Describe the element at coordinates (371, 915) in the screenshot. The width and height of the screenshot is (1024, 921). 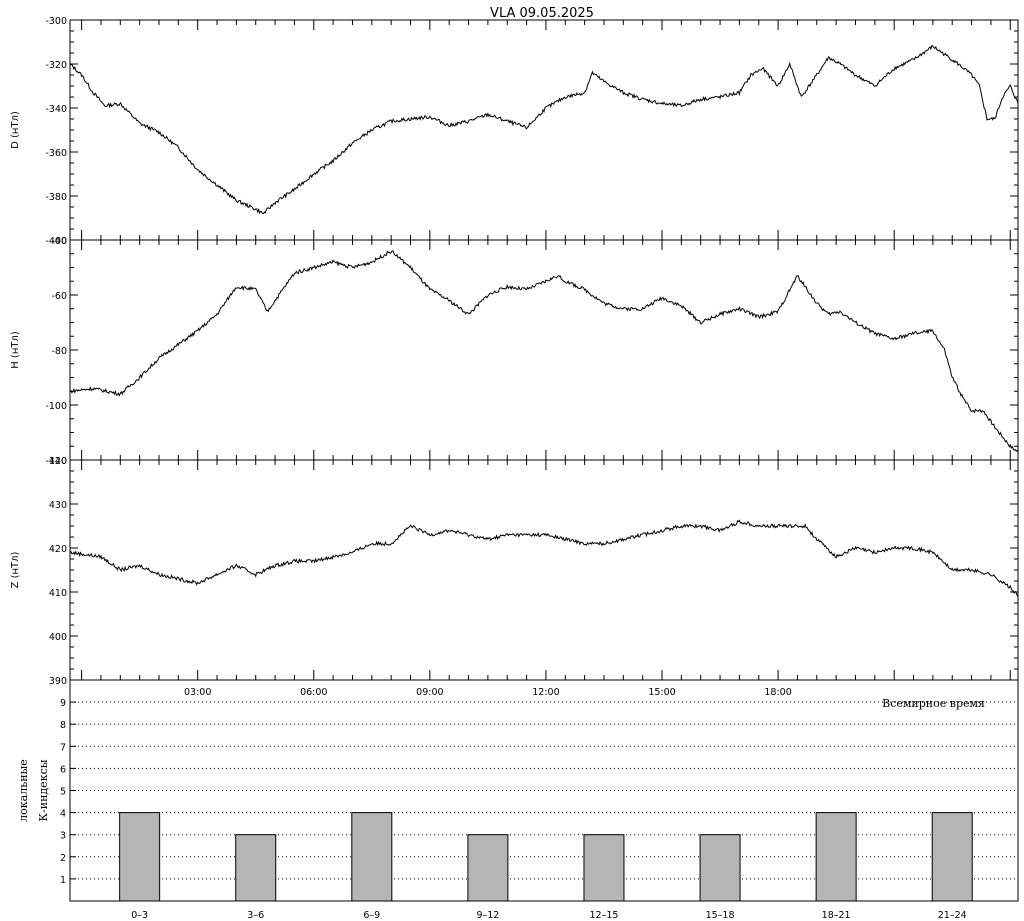
I see `k-category-label: 6–9` at that location.